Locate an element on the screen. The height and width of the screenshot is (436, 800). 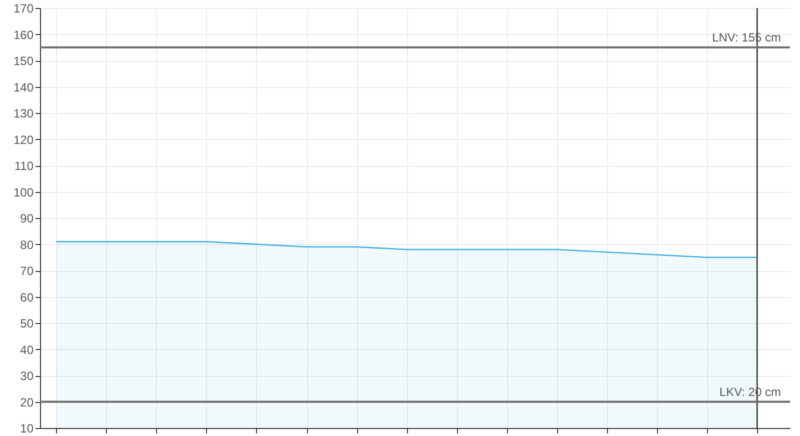
y-tick-label: 80 is located at coordinates (27, 245).